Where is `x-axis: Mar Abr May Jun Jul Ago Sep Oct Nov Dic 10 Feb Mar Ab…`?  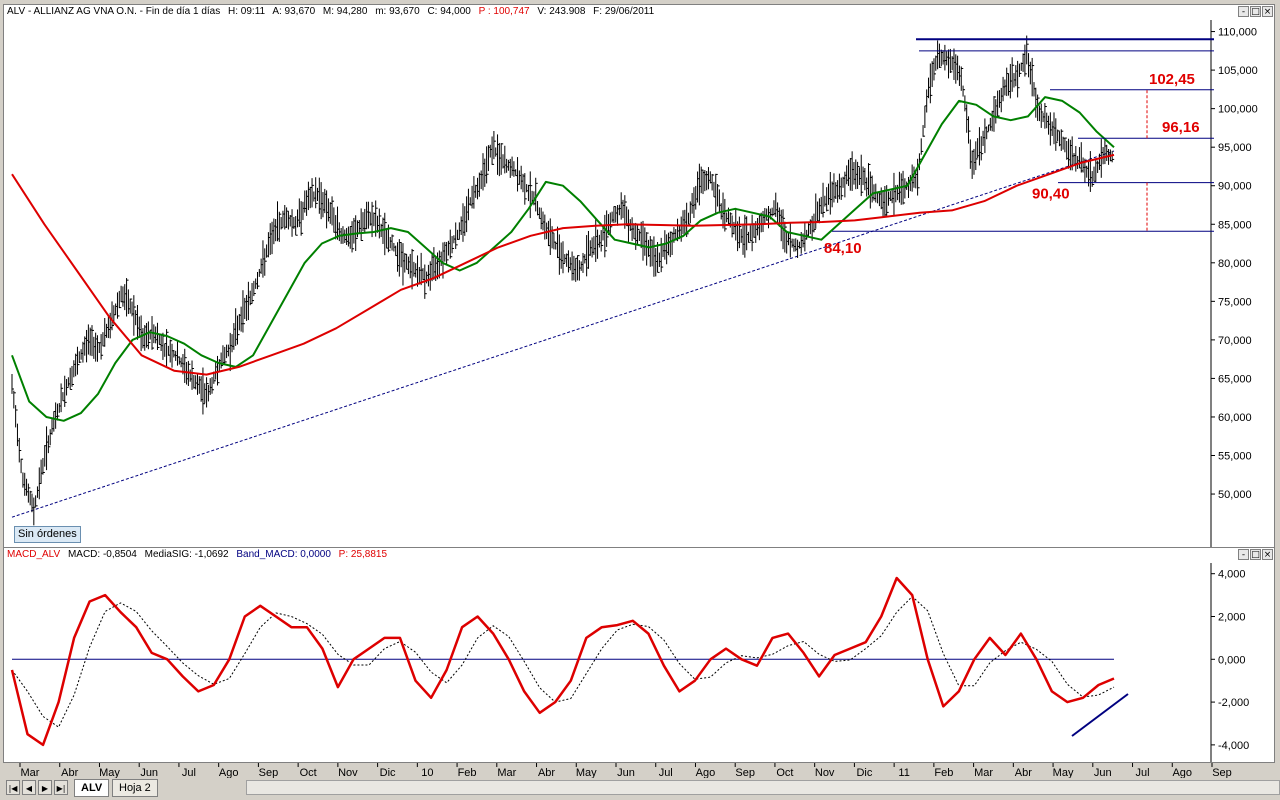
x-axis: Mar Abr May Jun Jul Ago Sep Oct Nov Dic 10 Feb Mar Ab… is located at coordinates (625, 771).